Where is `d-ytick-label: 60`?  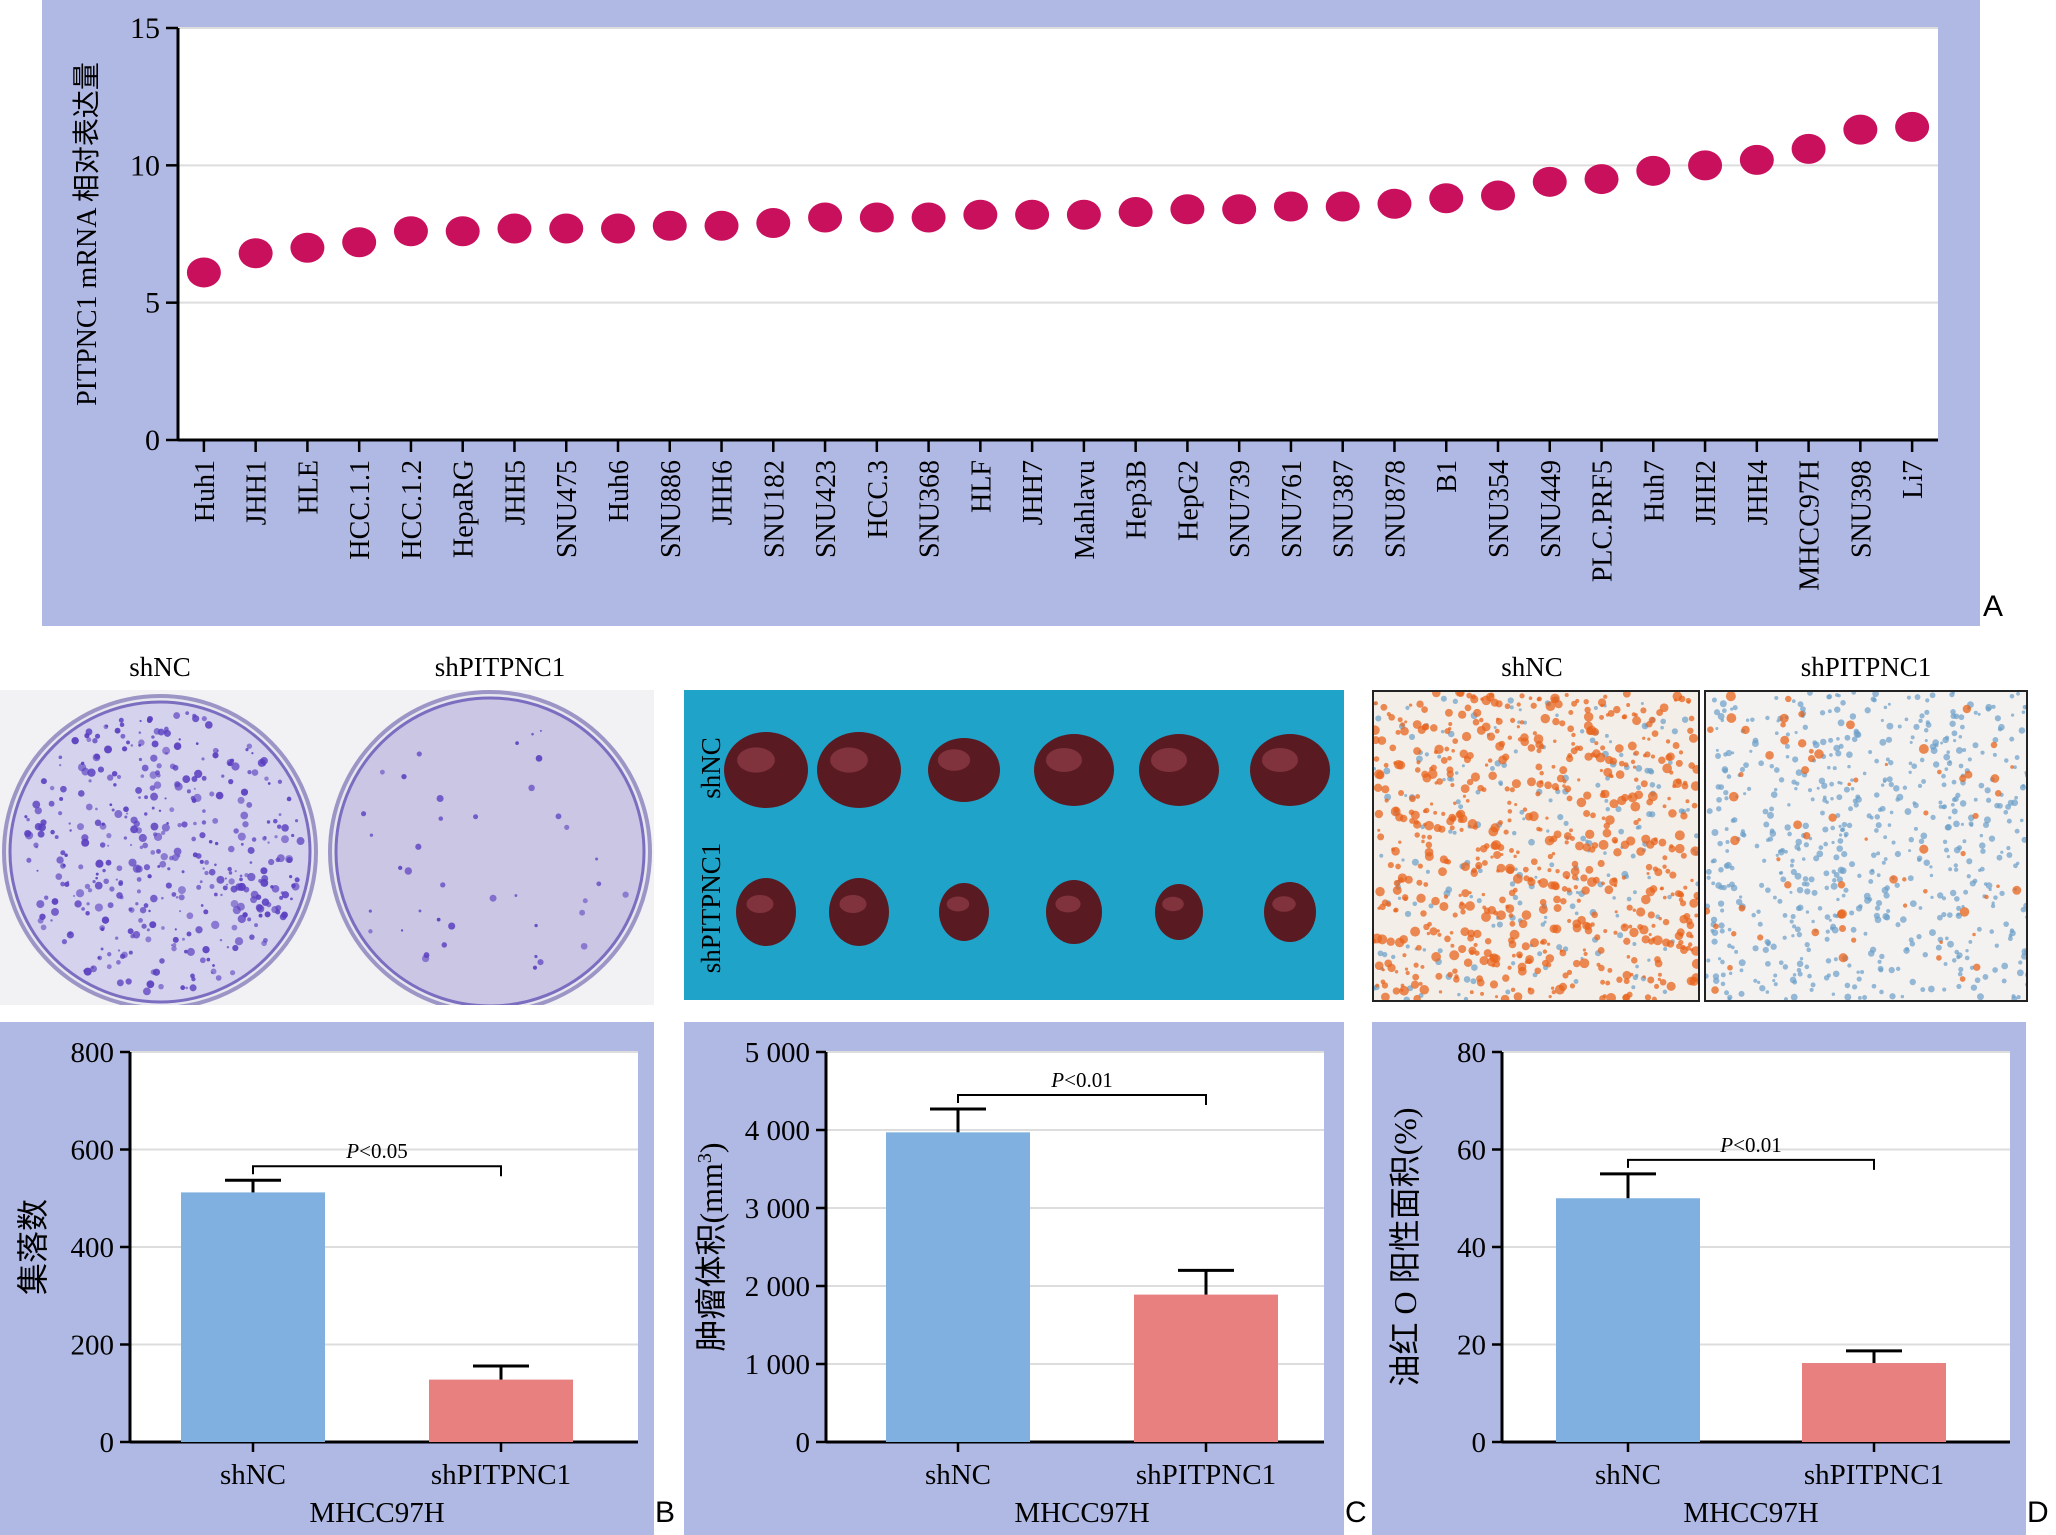
d-ytick-label: 60 is located at coordinates (1471, 1151).